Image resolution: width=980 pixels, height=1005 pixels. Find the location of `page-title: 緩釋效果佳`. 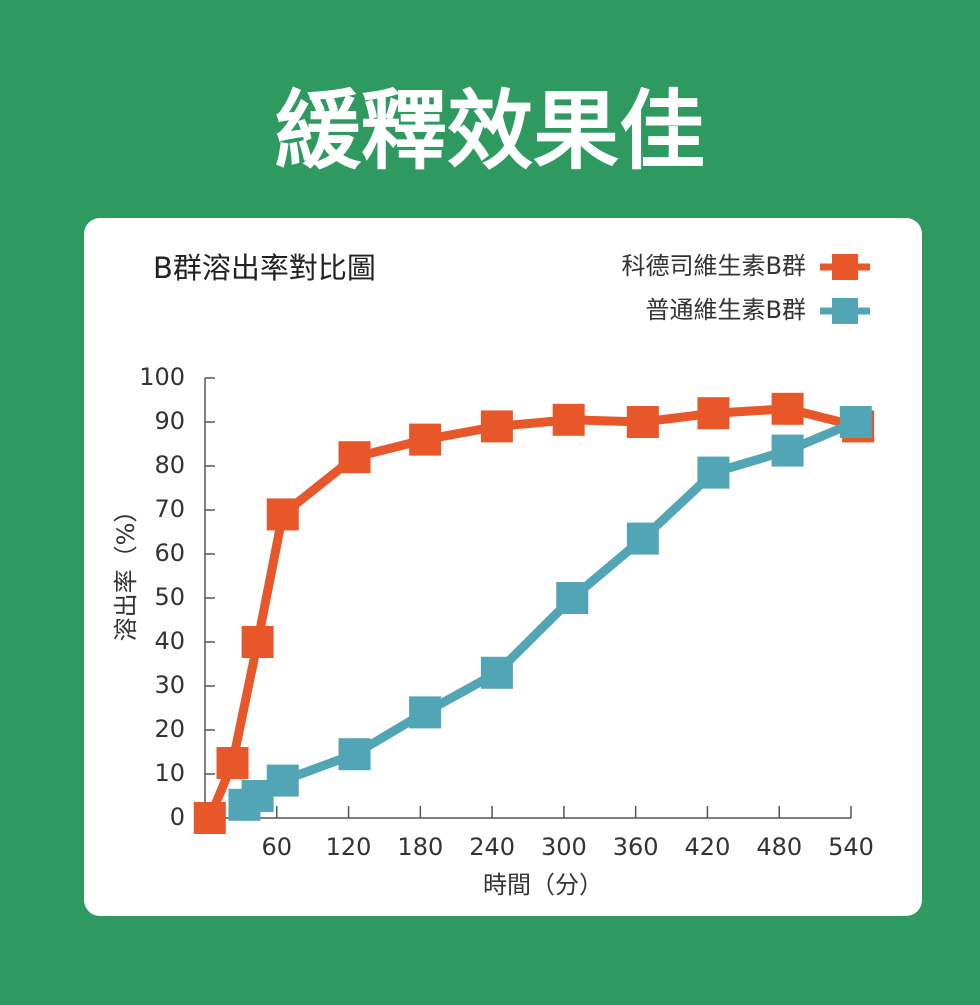

page-title: 緩釋效果佳 is located at coordinates (490, 131).